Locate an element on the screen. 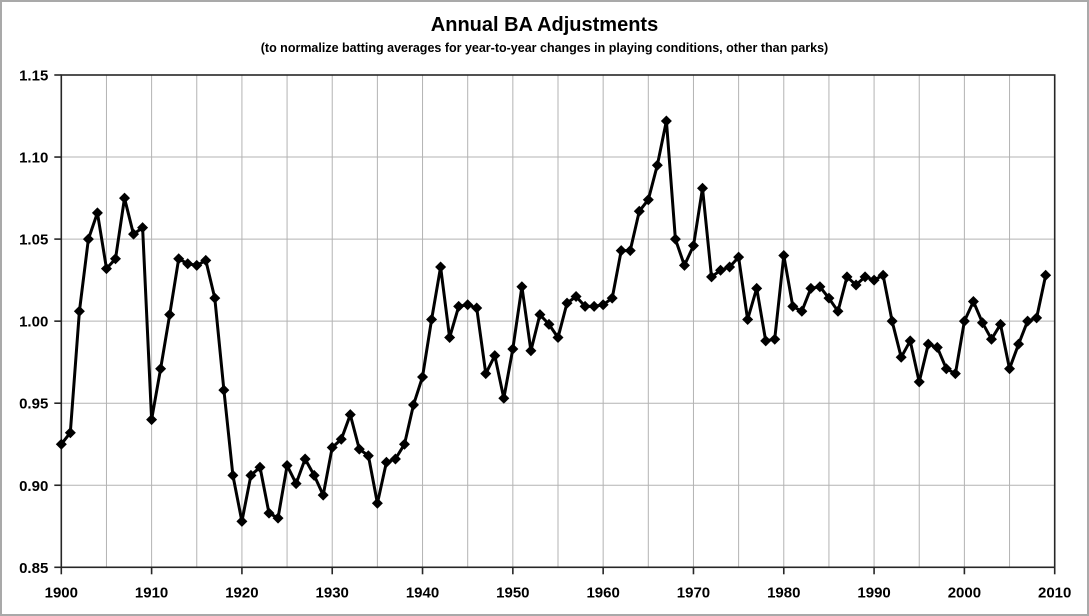  x-tick-label: 1930 is located at coordinates (332, 592).